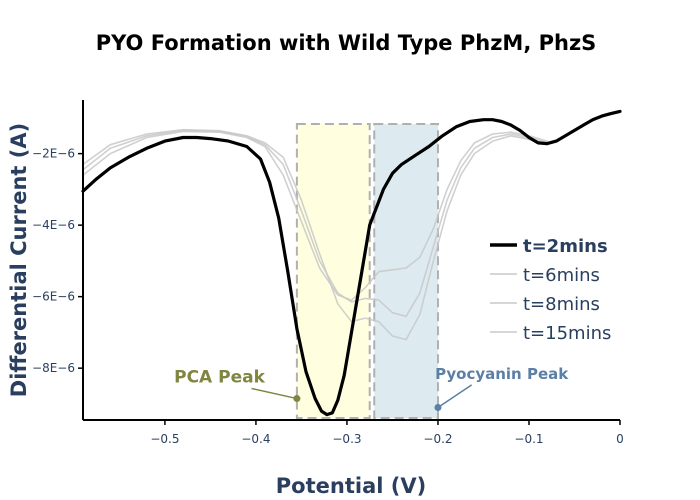  I want to click on legend-label: t=15mins, so click(567, 333).